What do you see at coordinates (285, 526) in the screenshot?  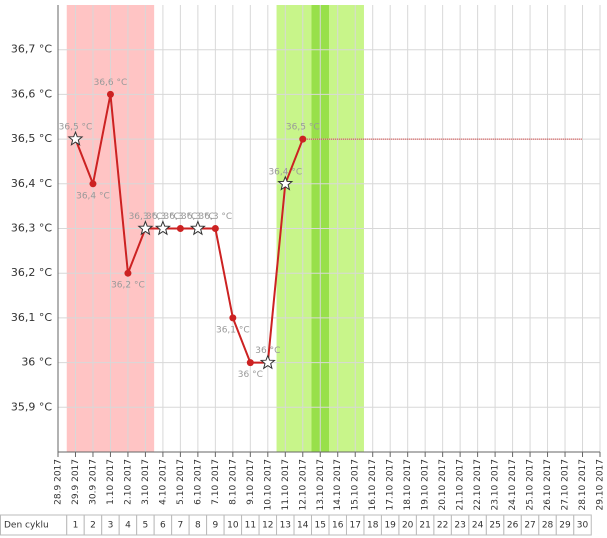 I see `cycle-day: 13` at bounding box center [285, 526].